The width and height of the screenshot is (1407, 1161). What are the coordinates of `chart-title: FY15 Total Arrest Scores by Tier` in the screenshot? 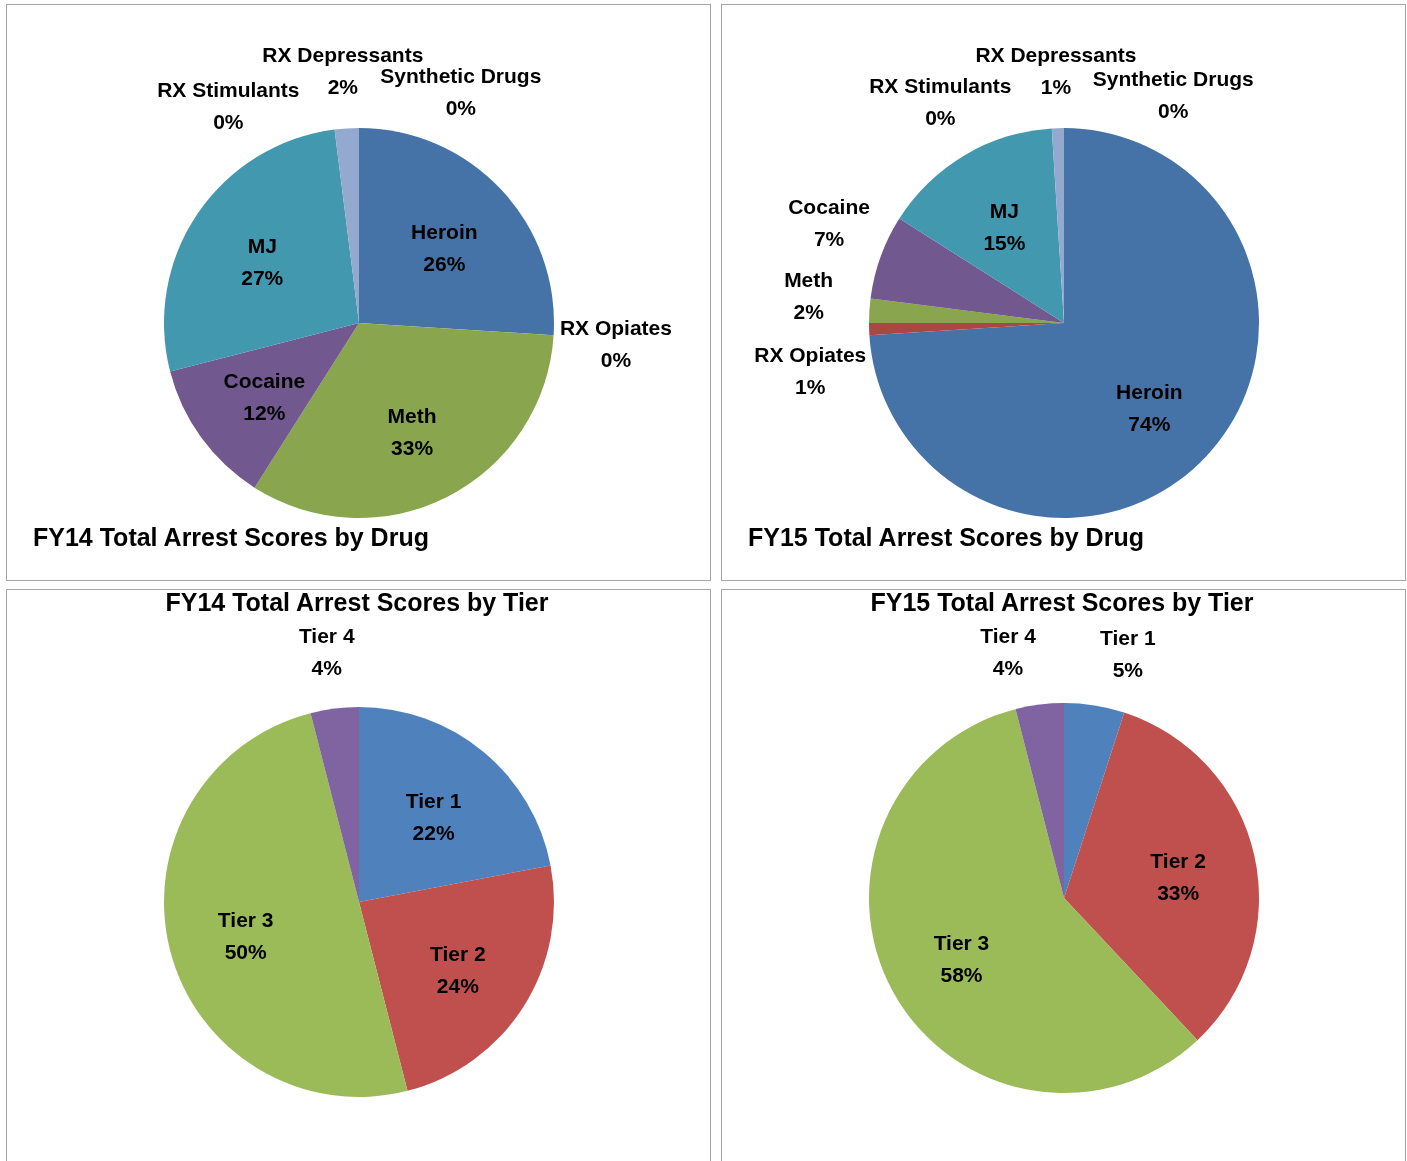 It's located at (1062, 601).